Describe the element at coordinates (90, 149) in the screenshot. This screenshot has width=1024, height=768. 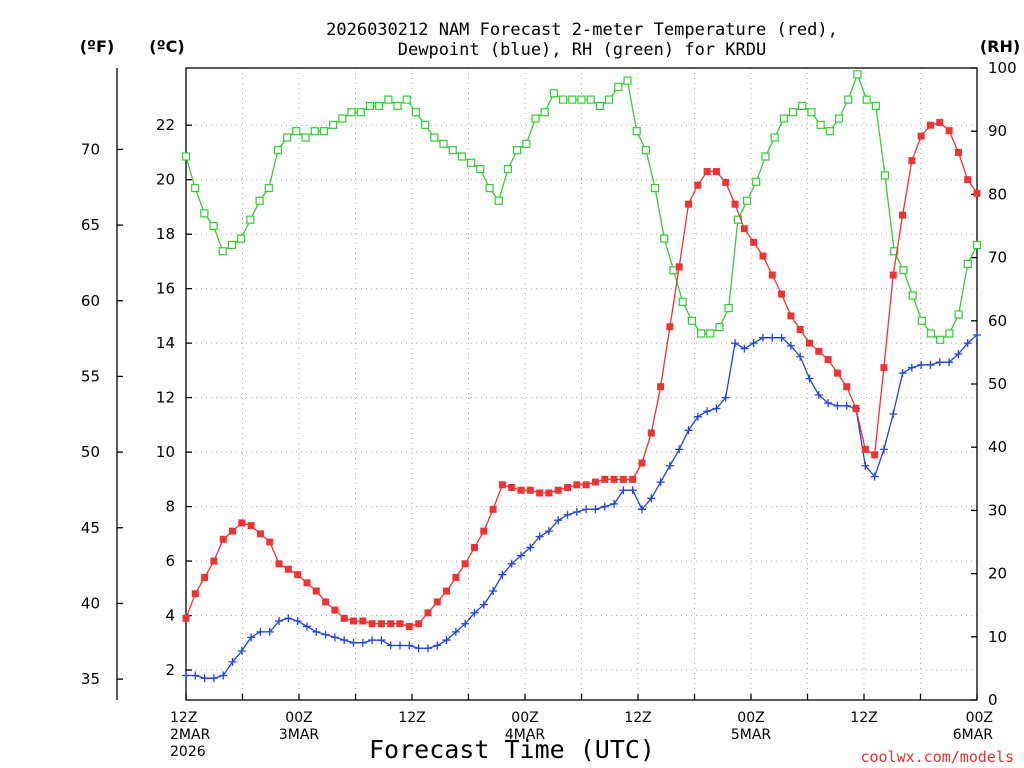
I see `fahrenheit-tick-label: 70` at that location.